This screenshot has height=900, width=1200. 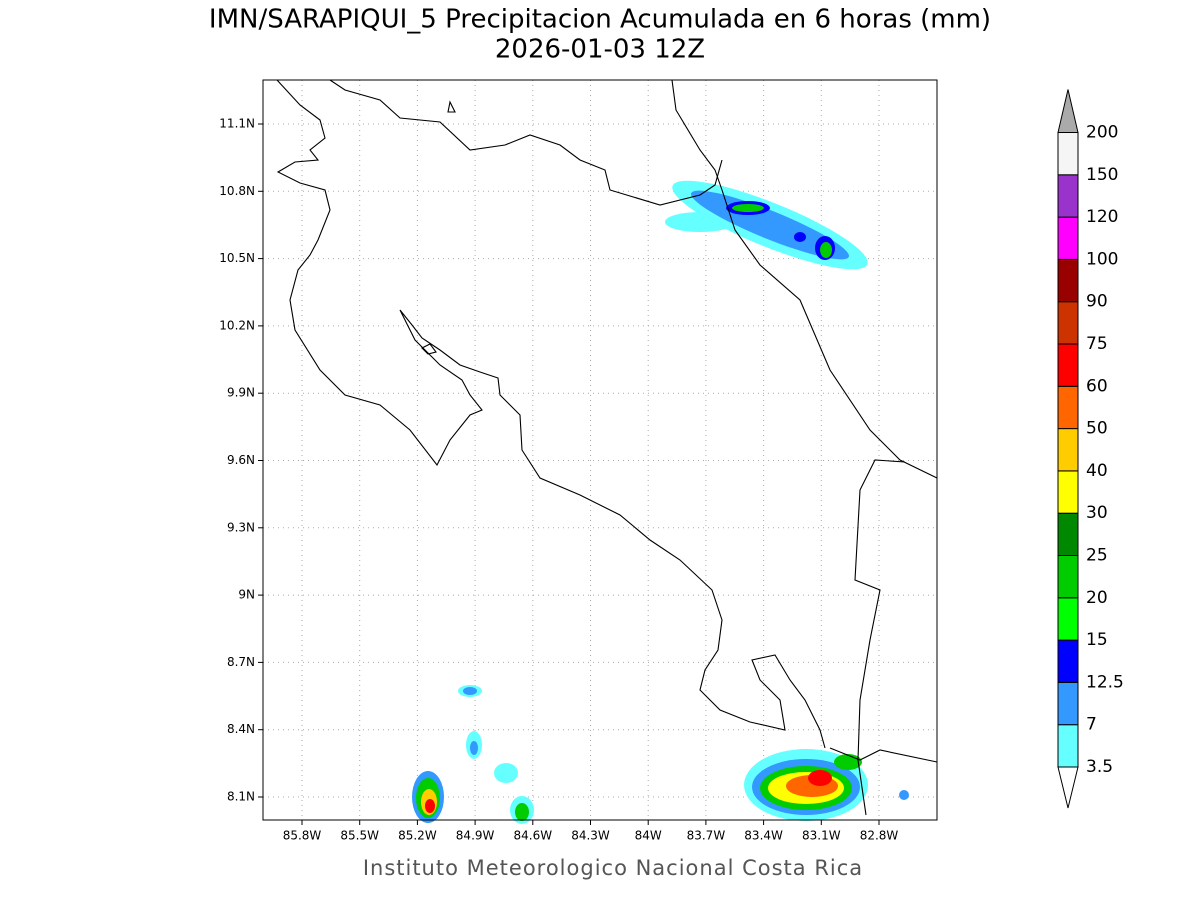 What do you see at coordinates (1099, 767) in the screenshot?
I see `colorbar-label: 3.5` at bounding box center [1099, 767].